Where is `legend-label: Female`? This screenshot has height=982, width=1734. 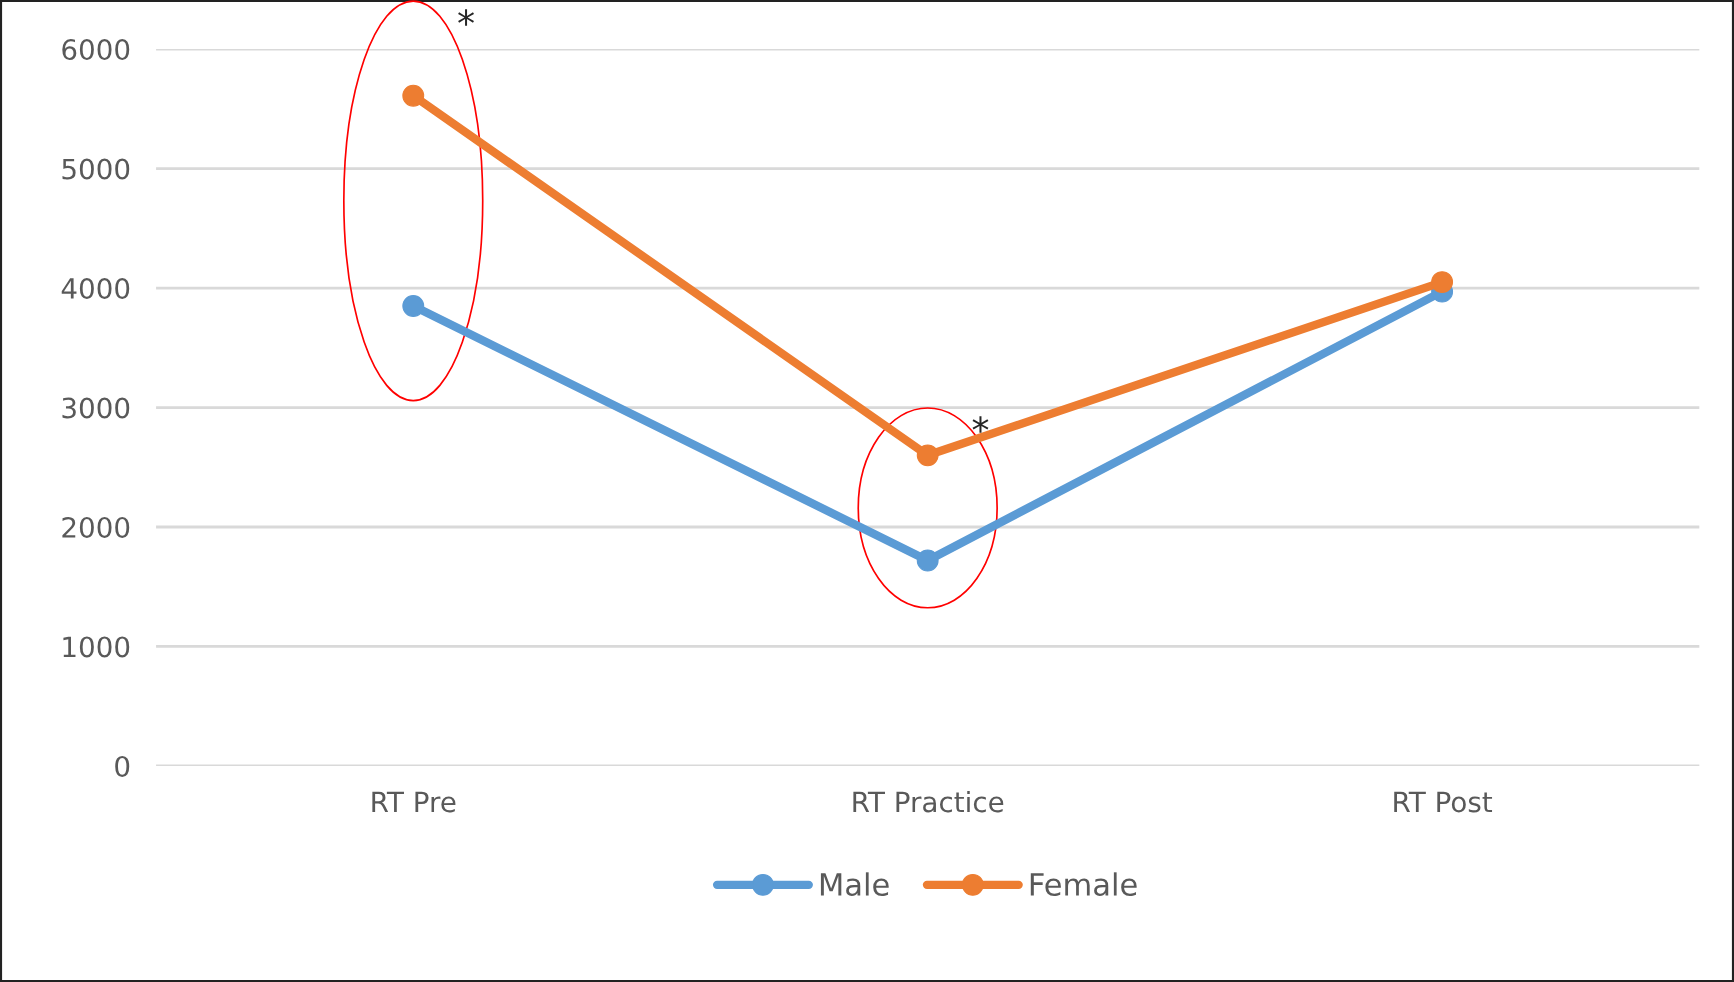
legend-label: Female is located at coordinates (1083, 884).